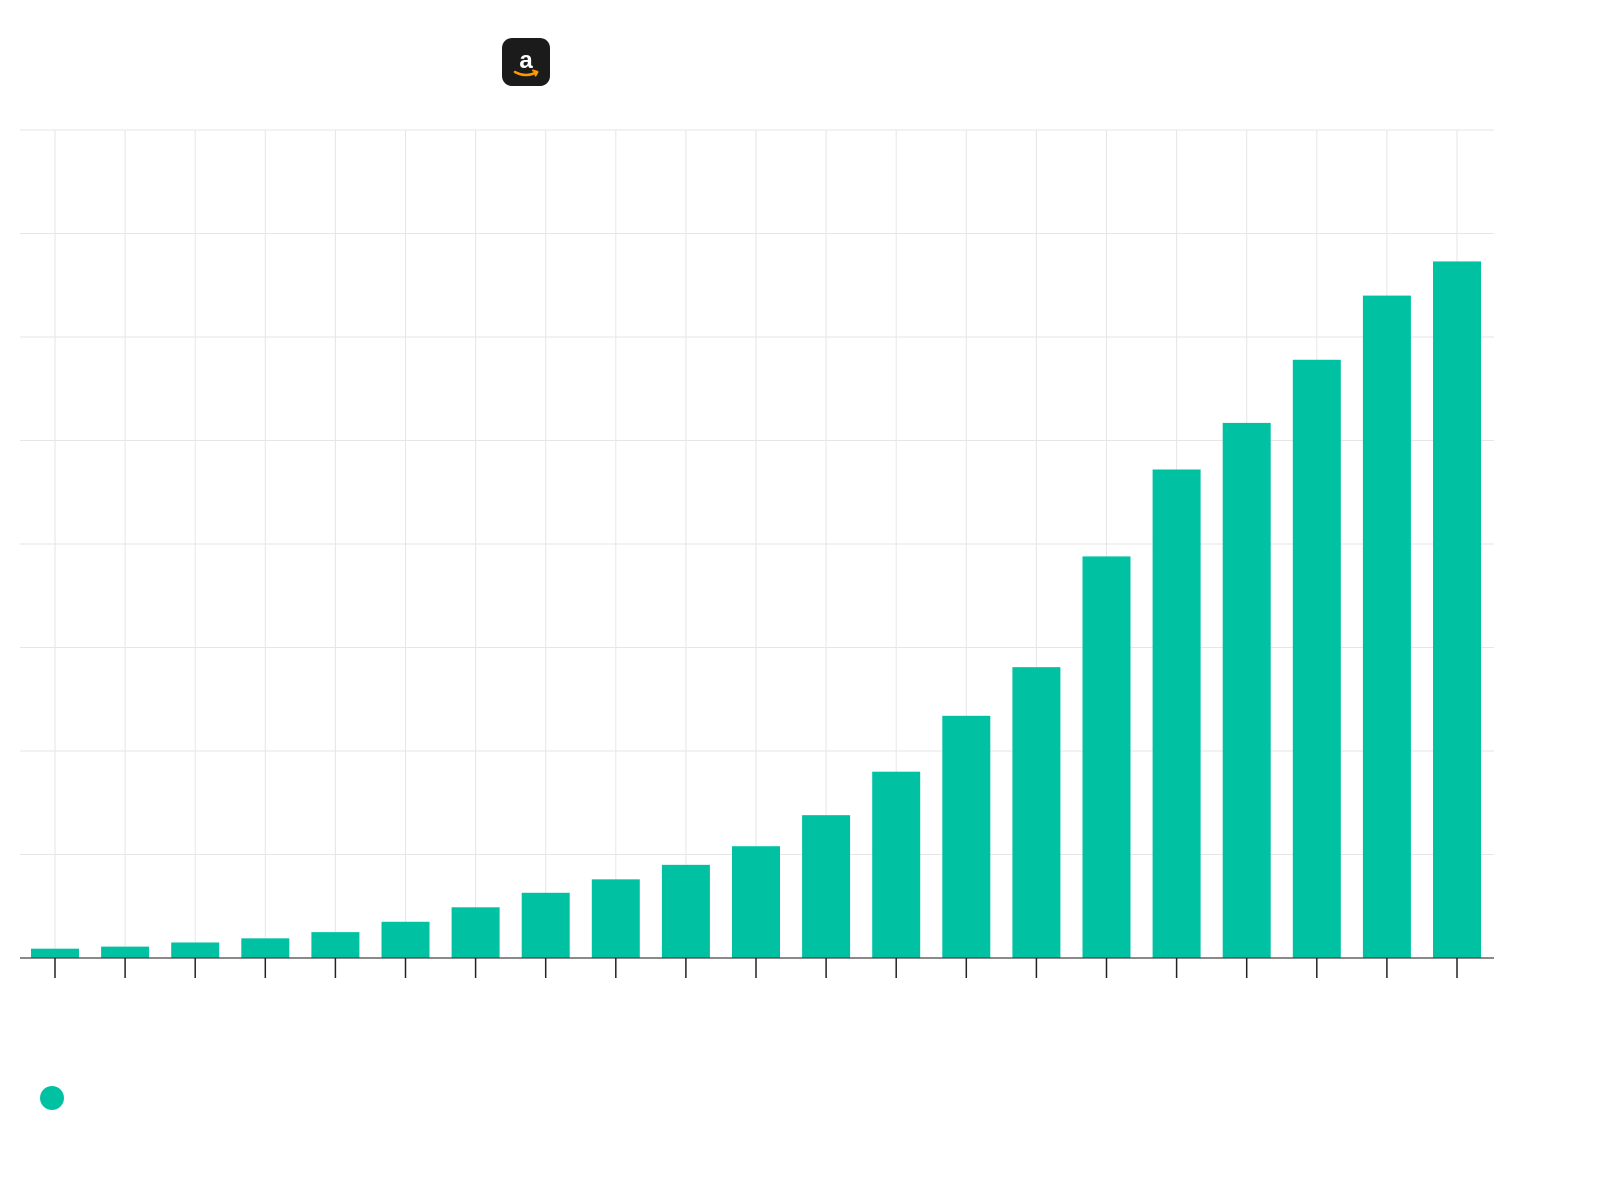  Describe the element at coordinates (757, 967) in the screenshot. I see `x-axis` at that location.